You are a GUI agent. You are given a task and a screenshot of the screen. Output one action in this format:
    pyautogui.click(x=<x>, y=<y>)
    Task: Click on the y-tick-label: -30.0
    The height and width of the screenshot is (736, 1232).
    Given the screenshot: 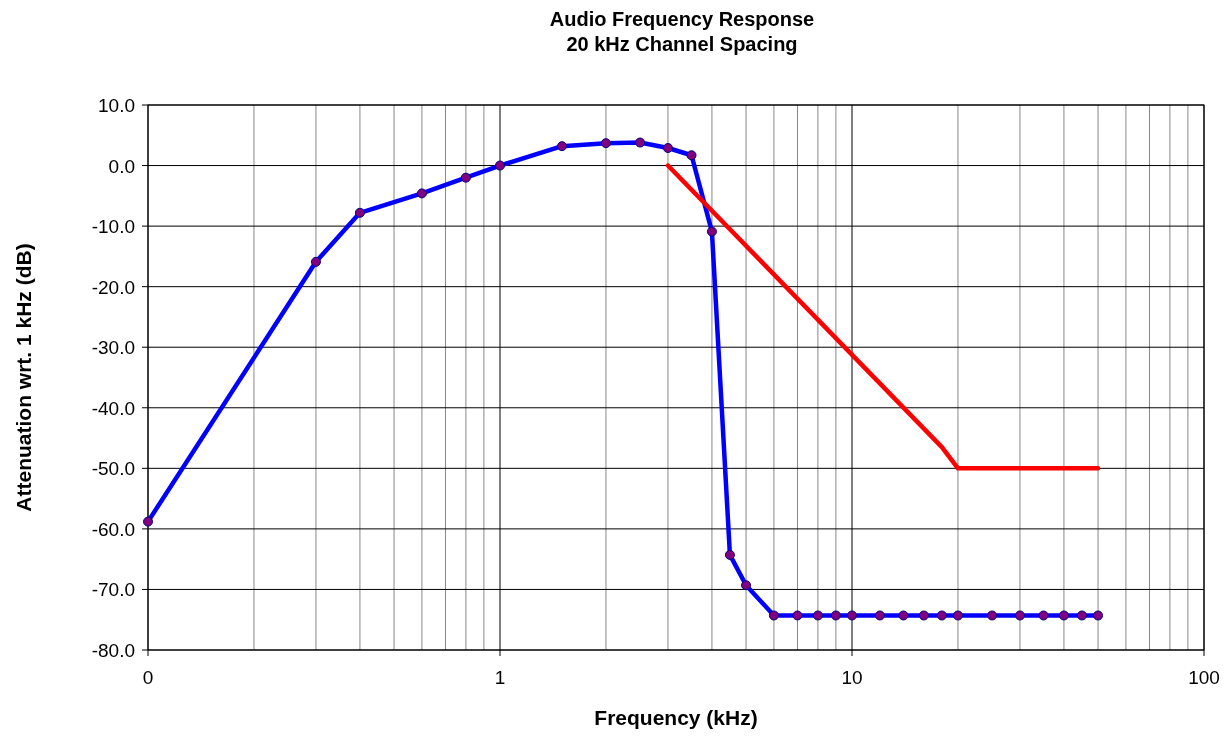 What is the action you would take?
    pyautogui.click(x=113, y=348)
    